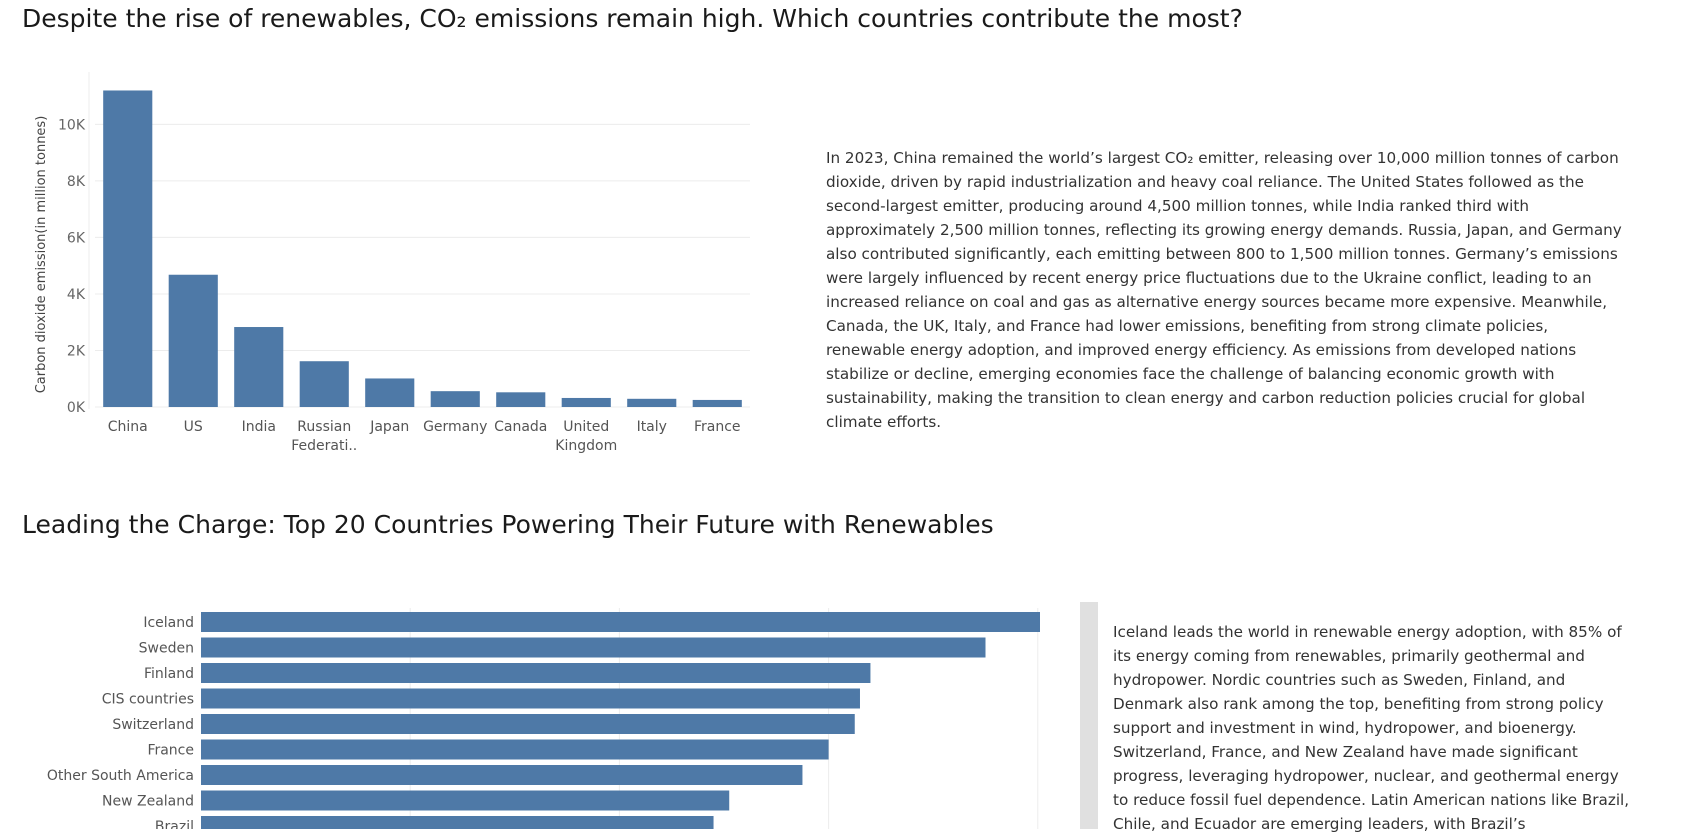  I want to click on y-tick-label: Iceland, so click(168, 623).